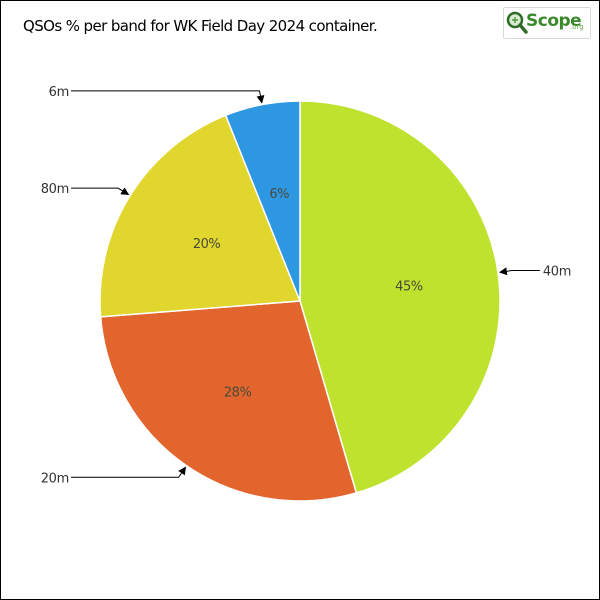  I want to click on qscope-logo: Scope .org, so click(547, 23).